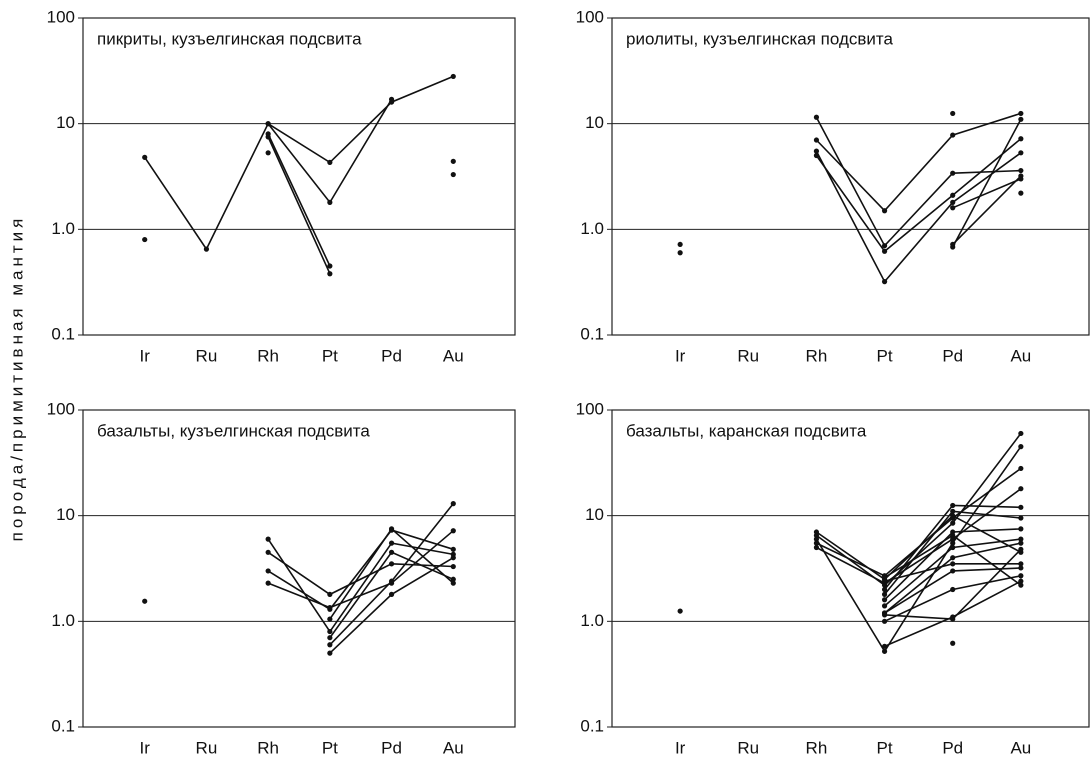 The height and width of the screenshot is (757, 1091). Describe the element at coordinates (391, 355) in the screenshot. I see `x-tick-label: Pd` at that location.